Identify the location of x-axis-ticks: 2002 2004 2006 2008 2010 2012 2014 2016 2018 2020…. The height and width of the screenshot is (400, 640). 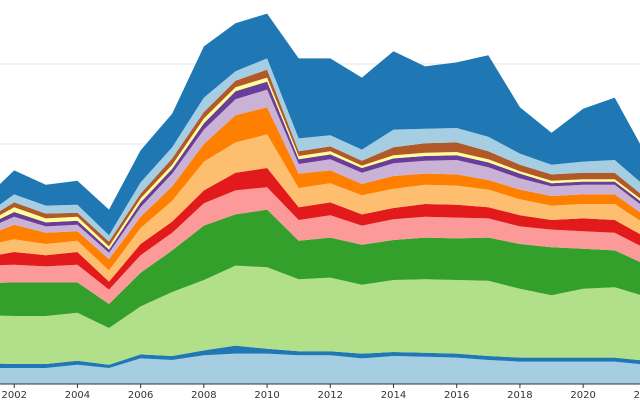
(320, 392).